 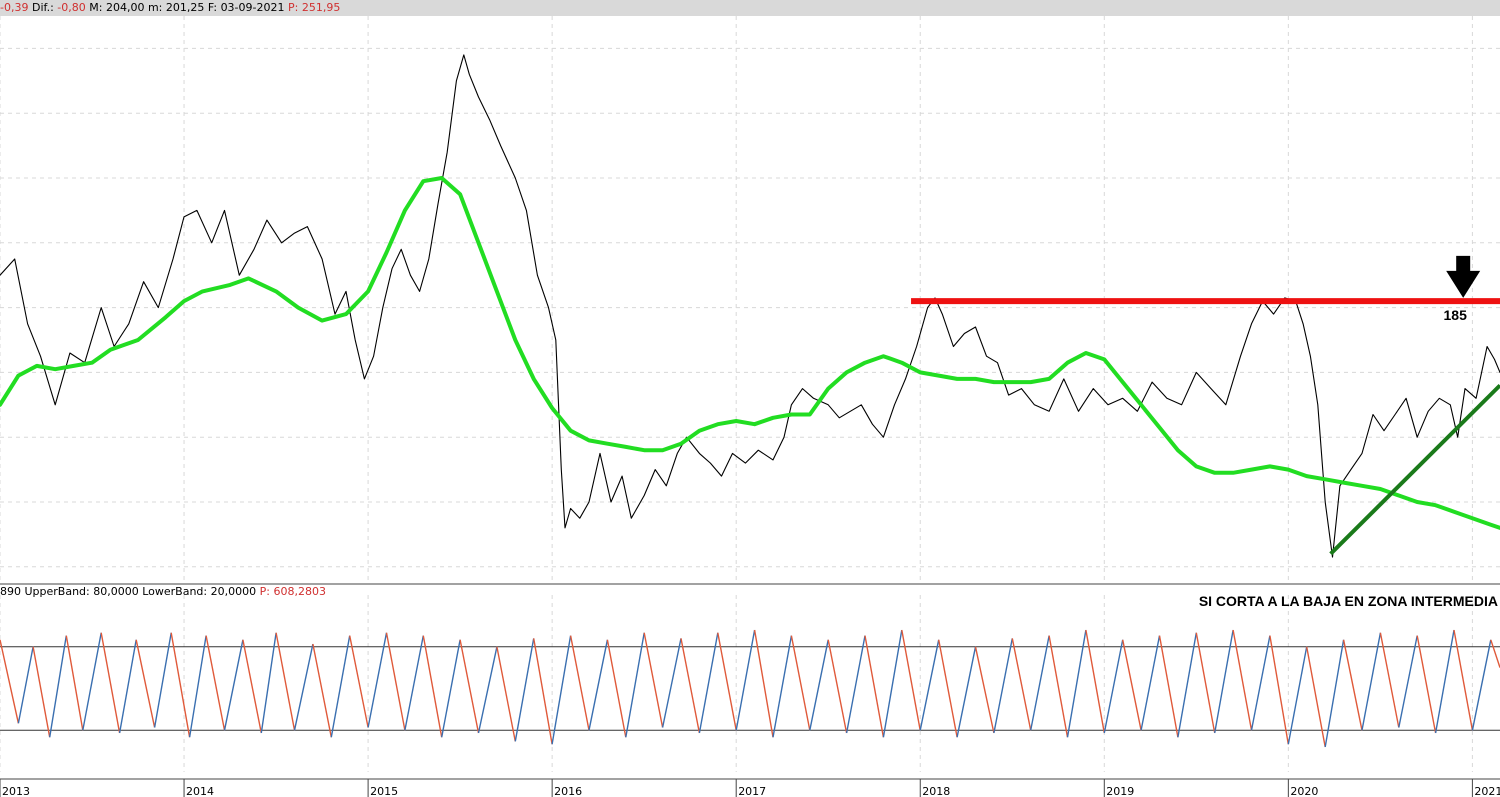 What do you see at coordinates (125, 7) in the screenshot?
I see `max-value: 204,00` at bounding box center [125, 7].